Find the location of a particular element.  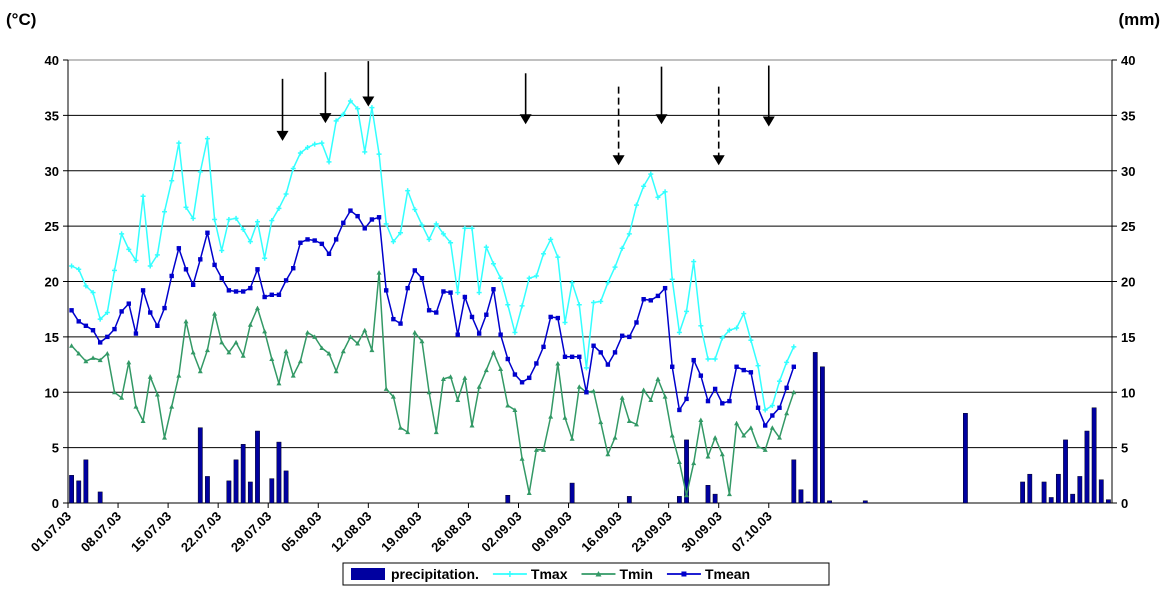

x-tick-label: 07.10.03 is located at coordinates (751, 532).